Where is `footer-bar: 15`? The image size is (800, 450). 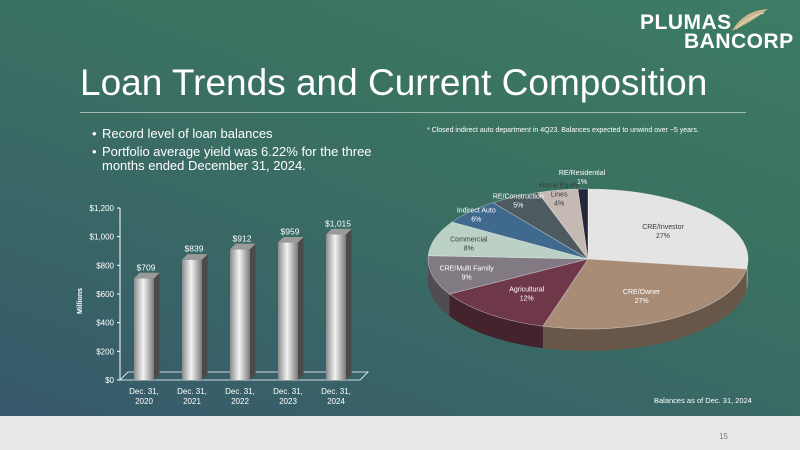 footer-bar: 15 is located at coordinates (400, 433).